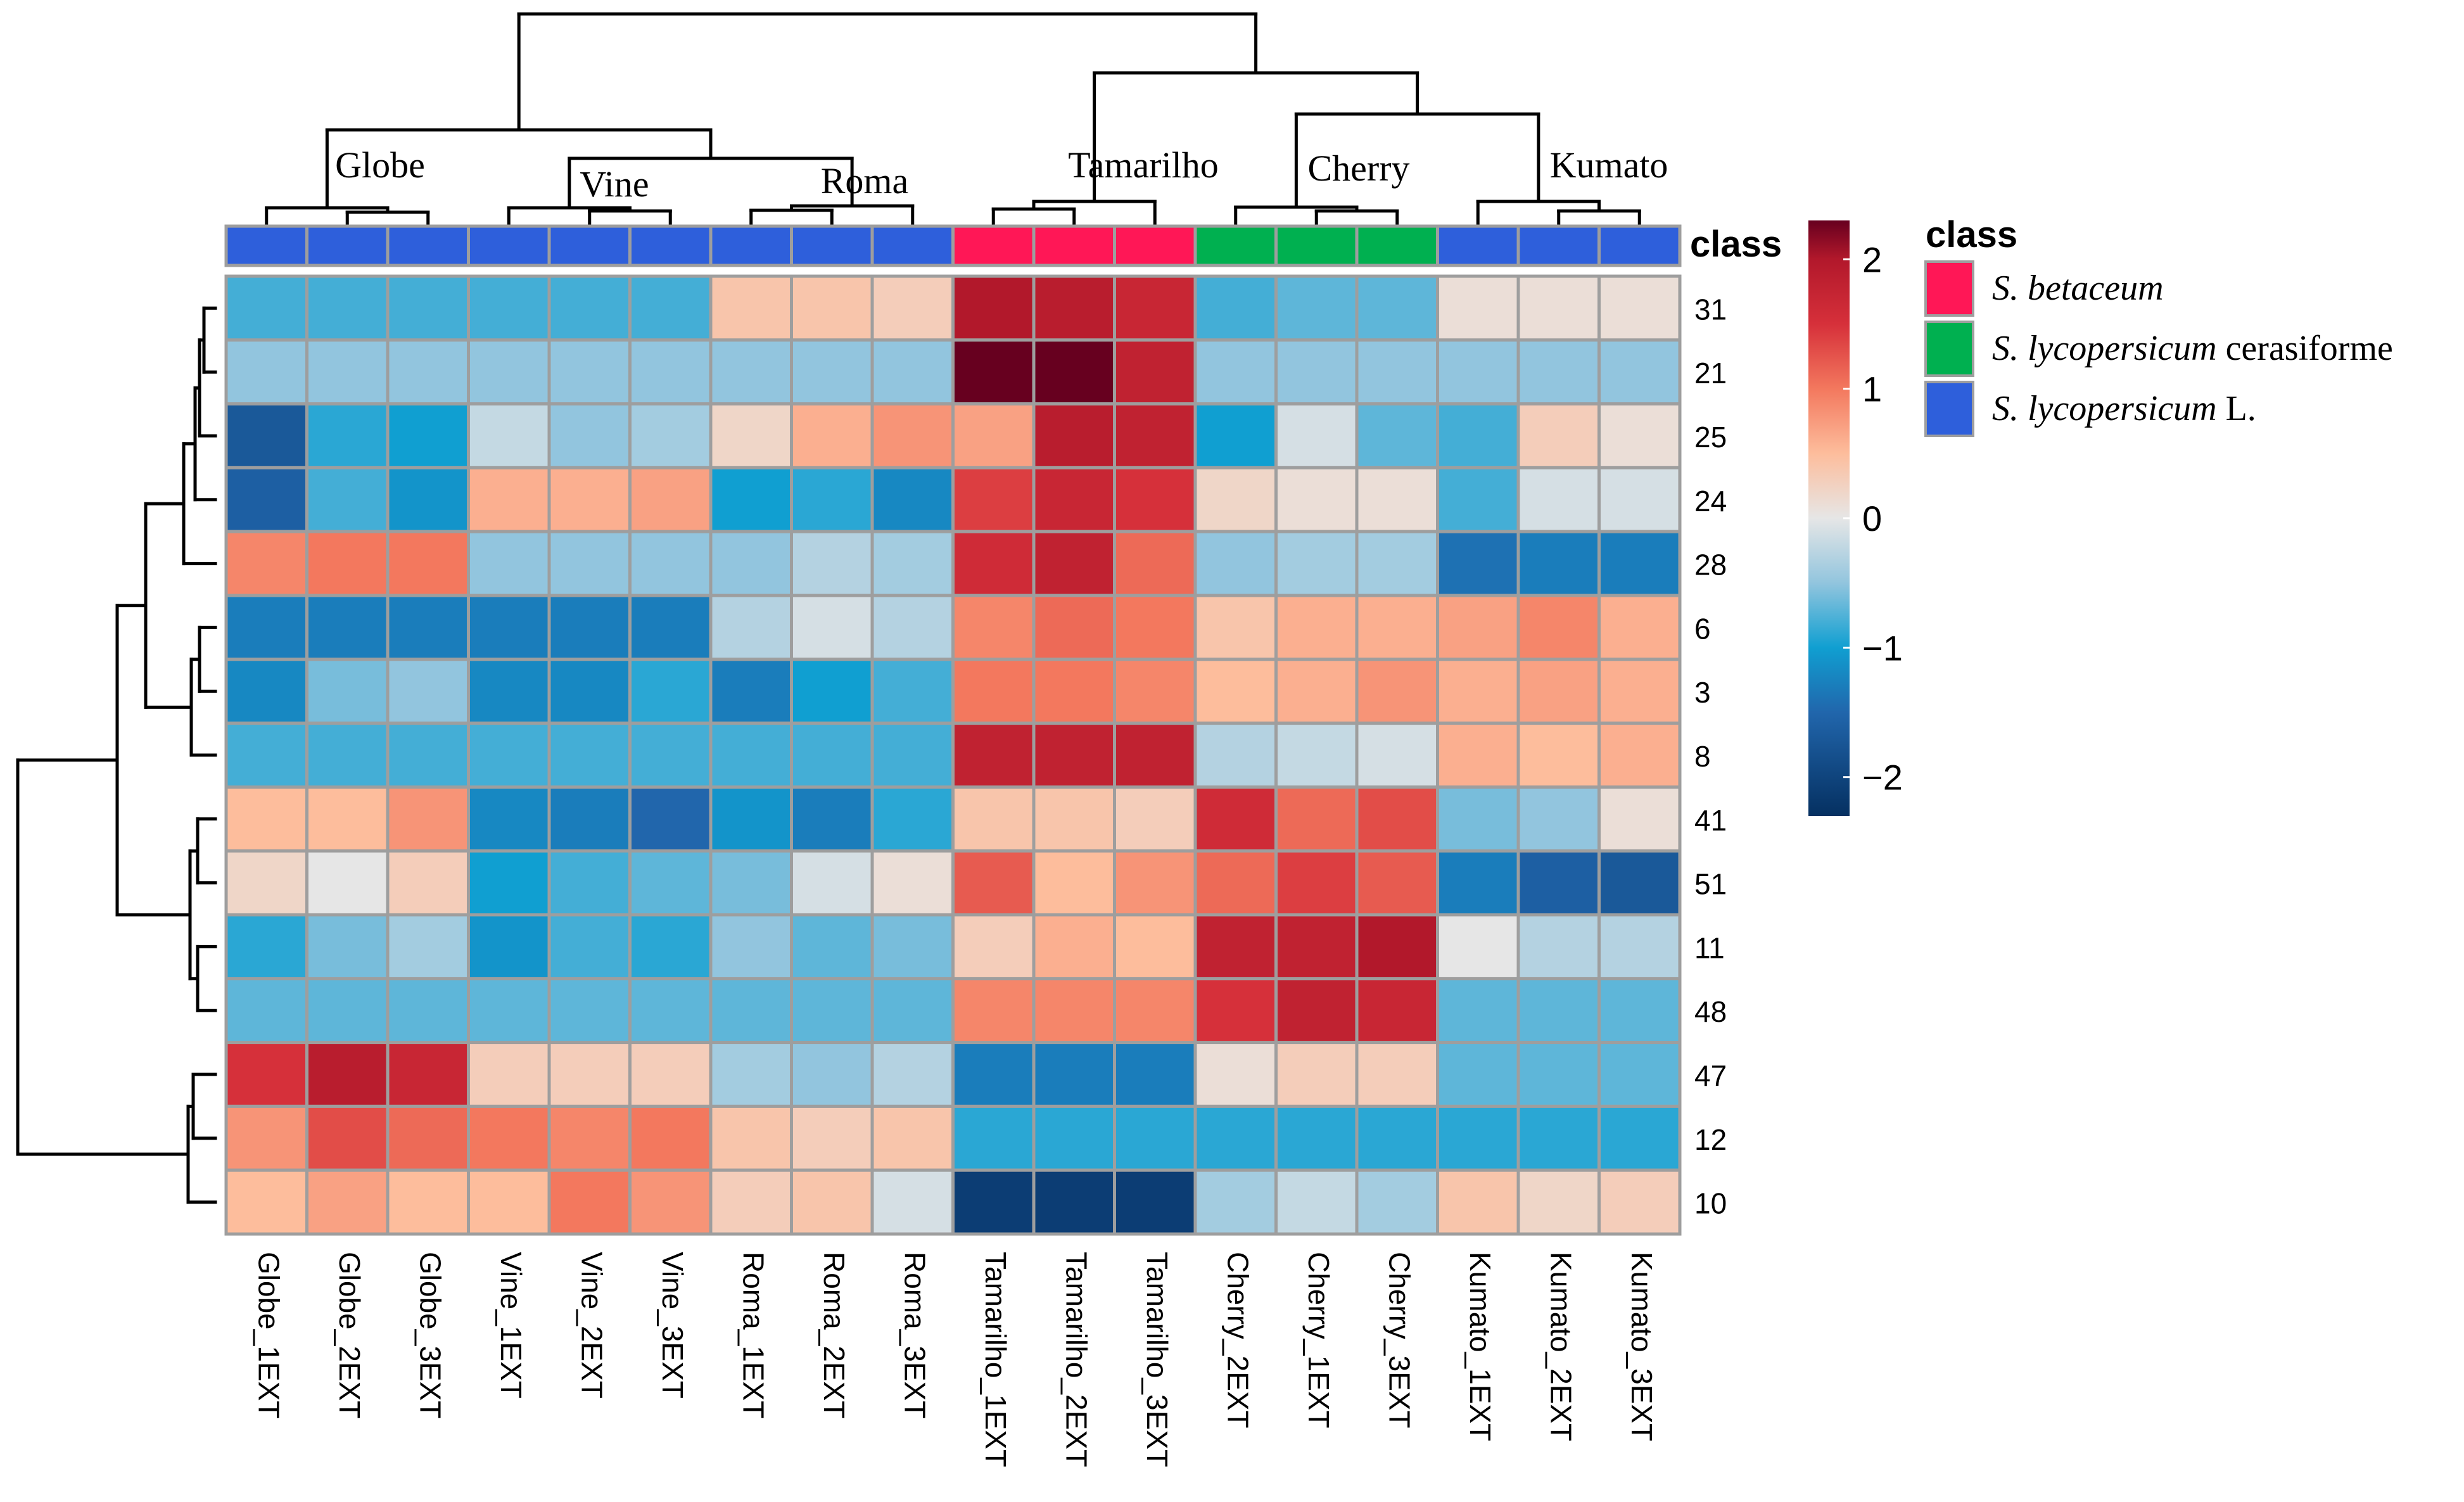  What do you see at coordinates (1702, 628) in the screenshot?
I see `row-label: 6` at bounding box center [1702, 628].